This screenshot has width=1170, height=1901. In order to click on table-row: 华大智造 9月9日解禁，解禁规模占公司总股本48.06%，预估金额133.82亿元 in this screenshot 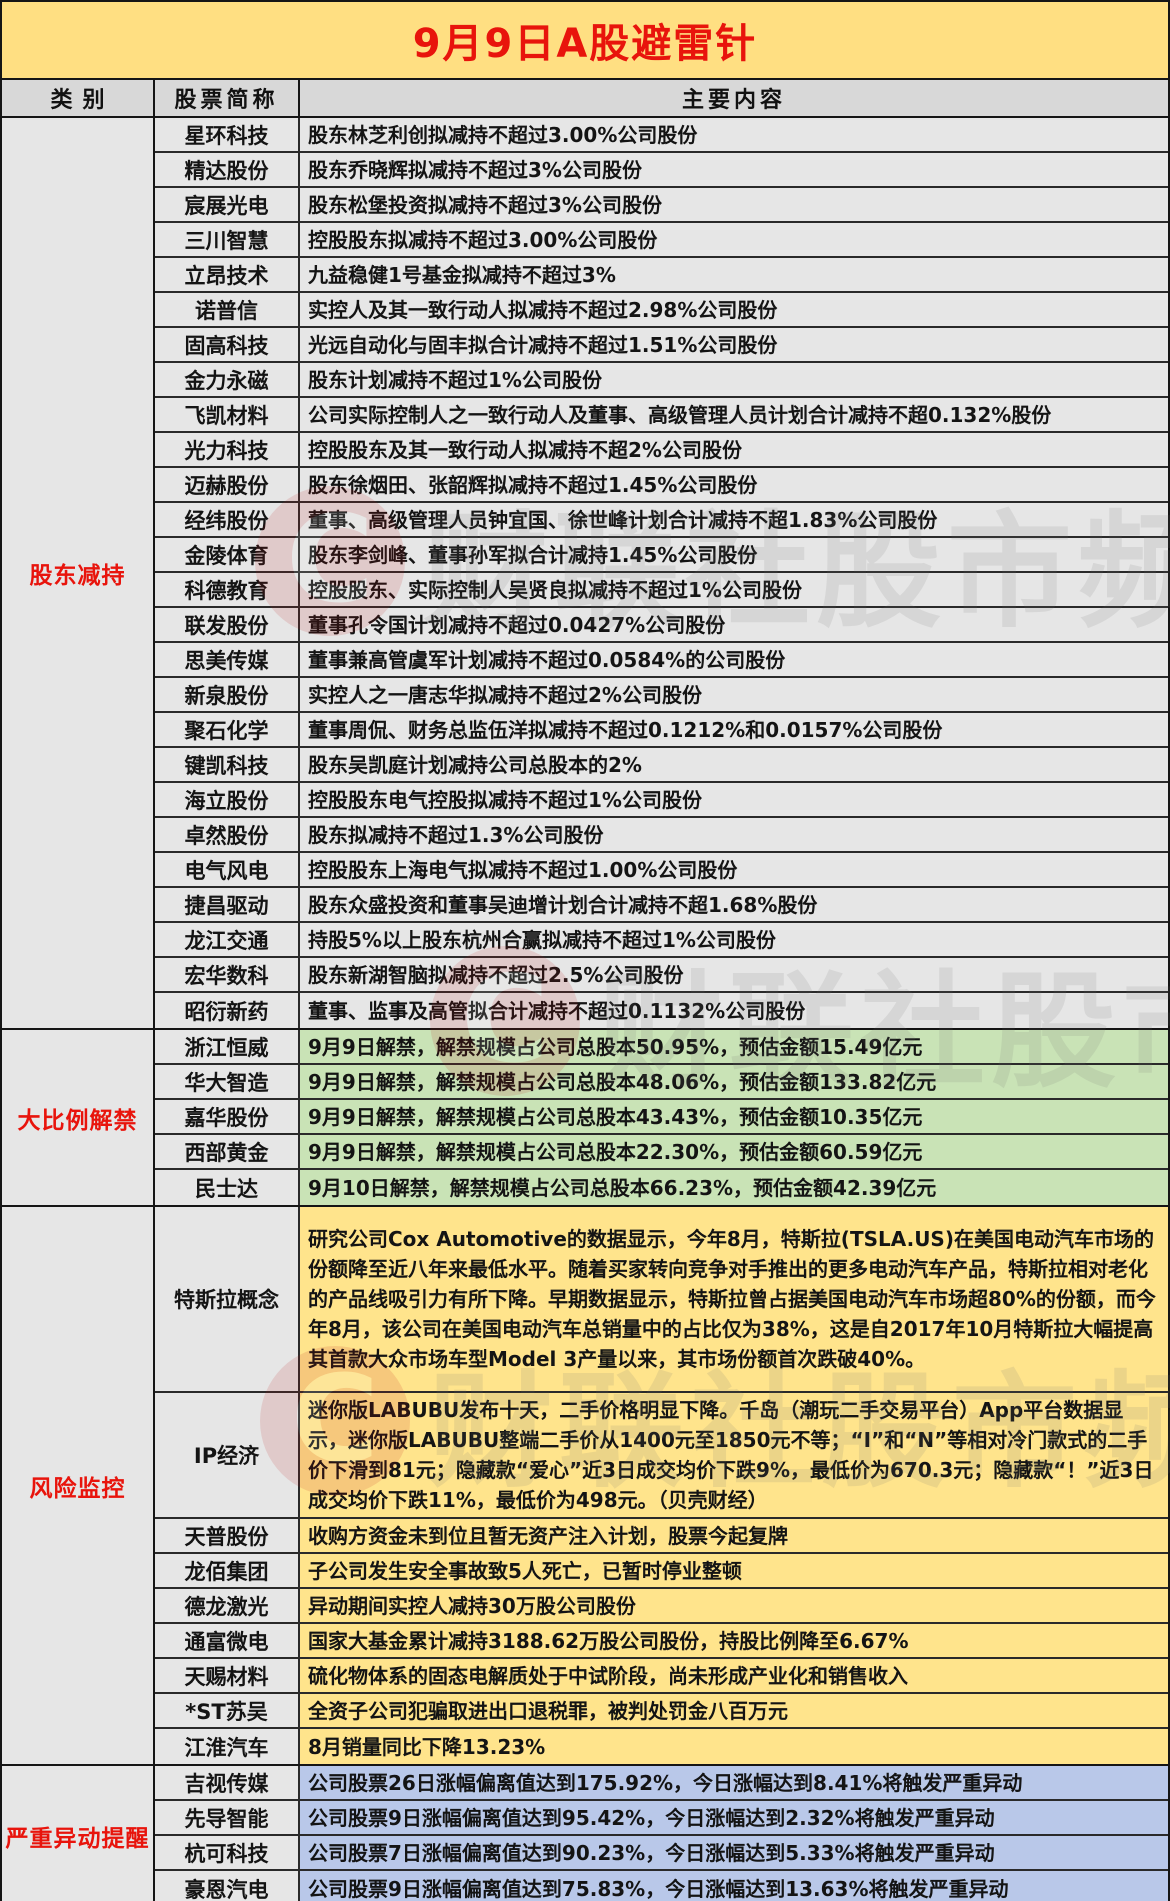, I will do `click(661, 1082)`.